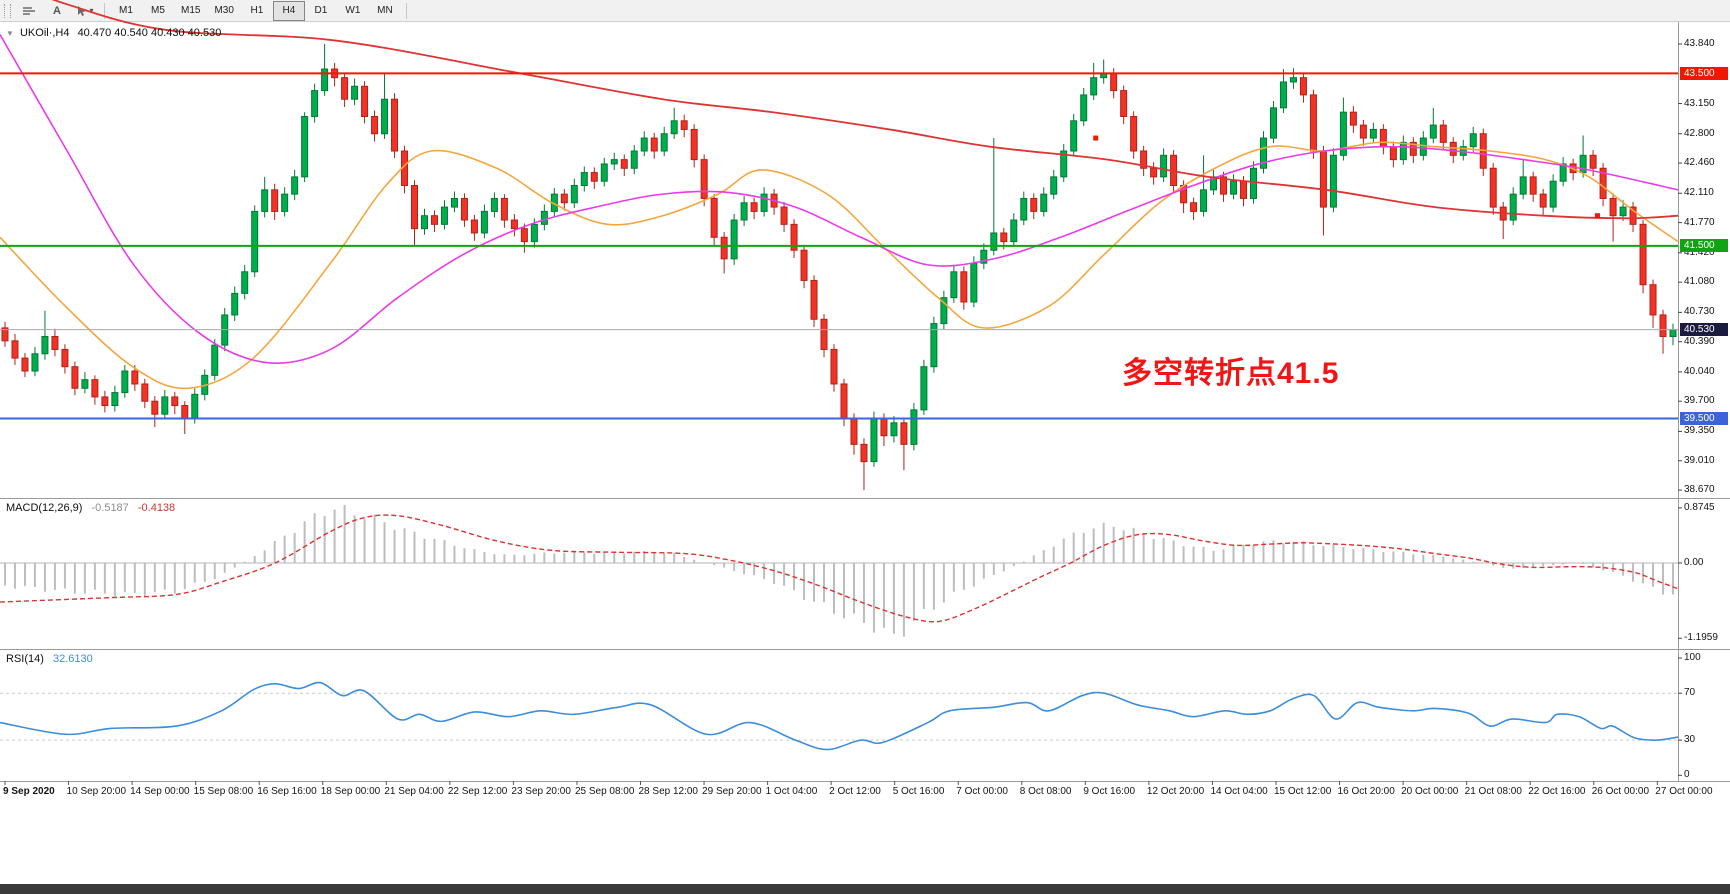 This screenshot has width=1730, height=894. What do you see at coordinates (918, 791) in the screenshot?
I see `time-tick-label: 5 Oct 16:00` at bounding box center [918, 791].